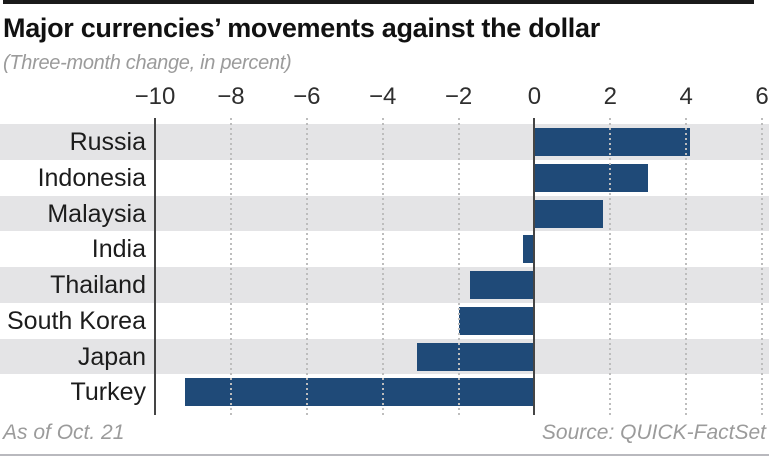  I want to click on source-note: Source: QUICK-FactSet, so click(653, 432).